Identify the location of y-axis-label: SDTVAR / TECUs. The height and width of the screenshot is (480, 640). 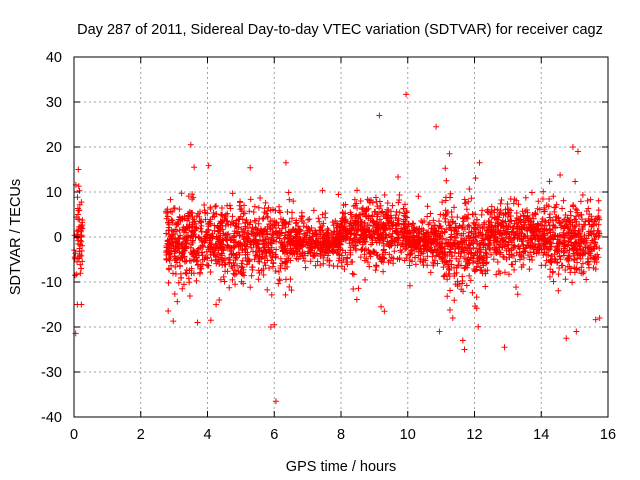
(16, 237).